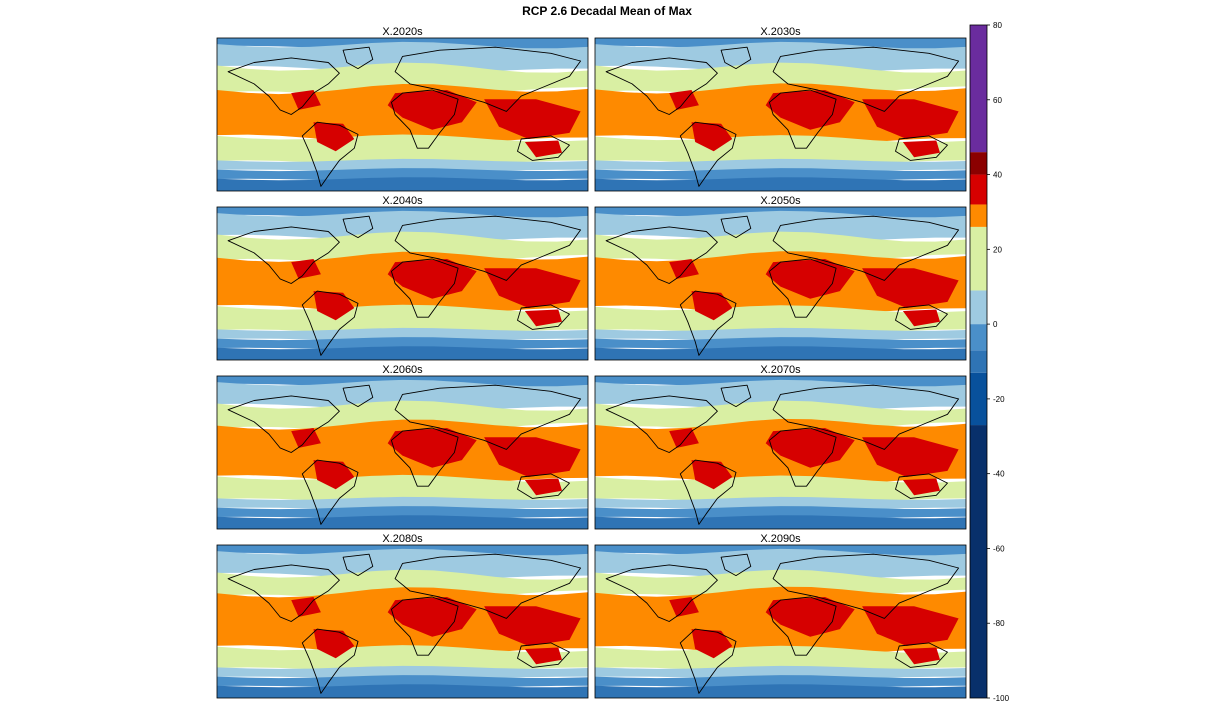  What do you see at coordinates (997, 25) in the screenshot?
I see `colorbar-tick-label: 80` at bounding box center [997, 25].